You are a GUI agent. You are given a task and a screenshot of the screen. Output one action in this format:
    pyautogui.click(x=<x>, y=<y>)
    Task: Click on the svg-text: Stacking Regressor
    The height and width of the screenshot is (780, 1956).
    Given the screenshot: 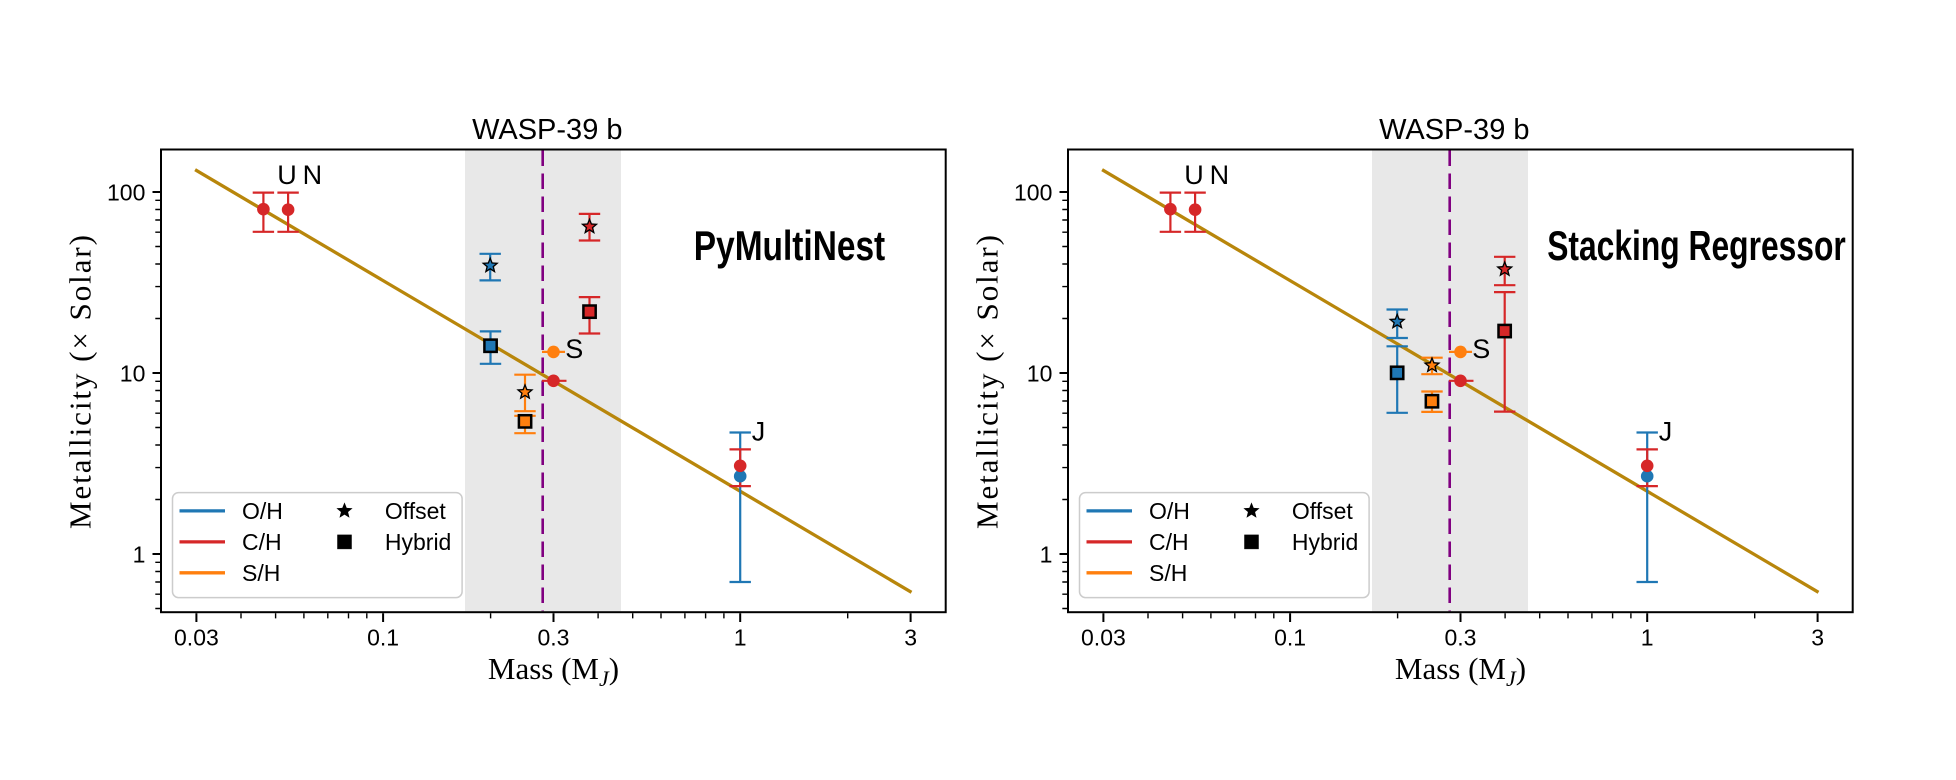 What is the action you would take?
    pyautogui.click(x=1696, y=245)
    